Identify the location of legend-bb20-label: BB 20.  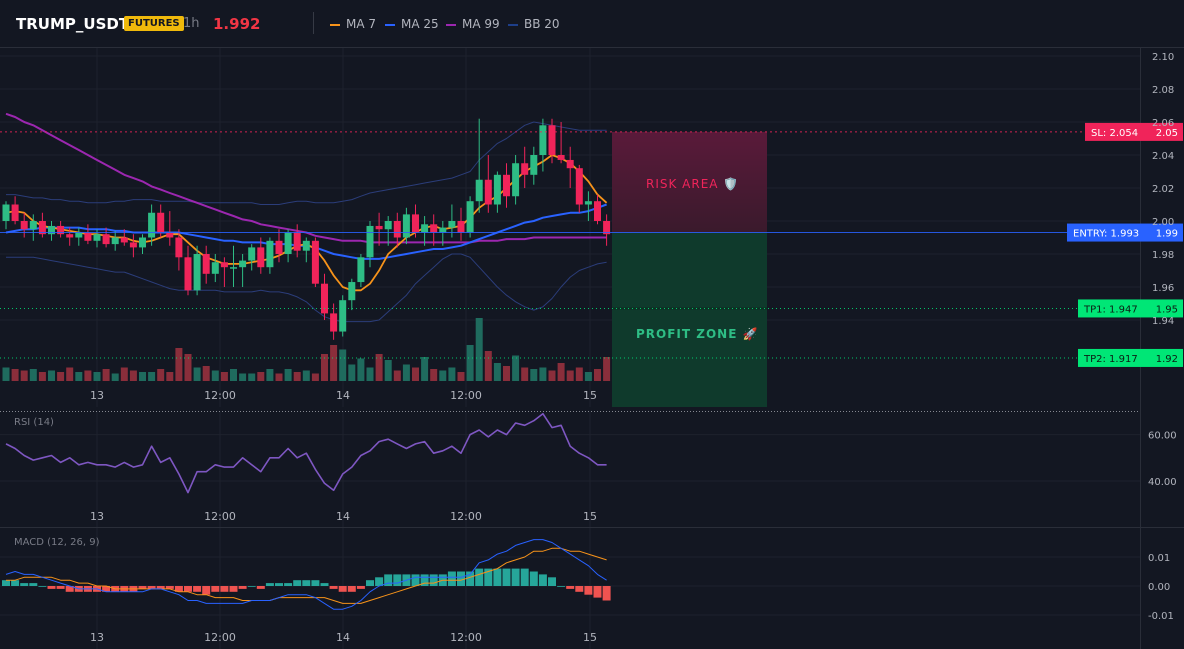
(542, 24).